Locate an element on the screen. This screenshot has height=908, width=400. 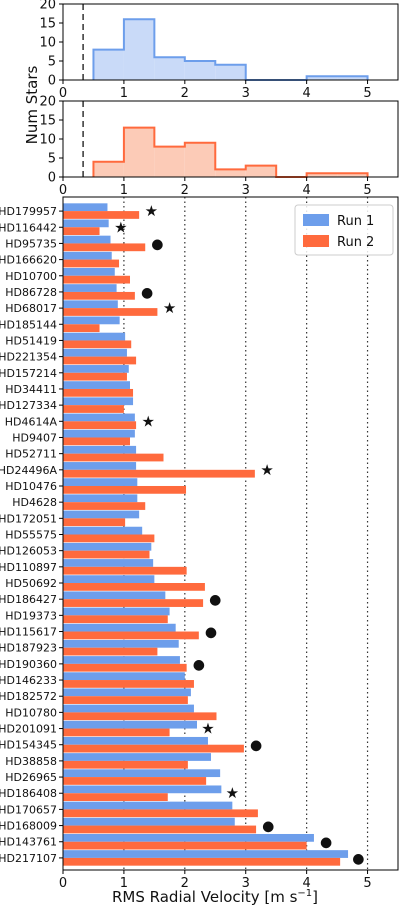
star-name-label: HD115617 is located at coordinates (28, 632).